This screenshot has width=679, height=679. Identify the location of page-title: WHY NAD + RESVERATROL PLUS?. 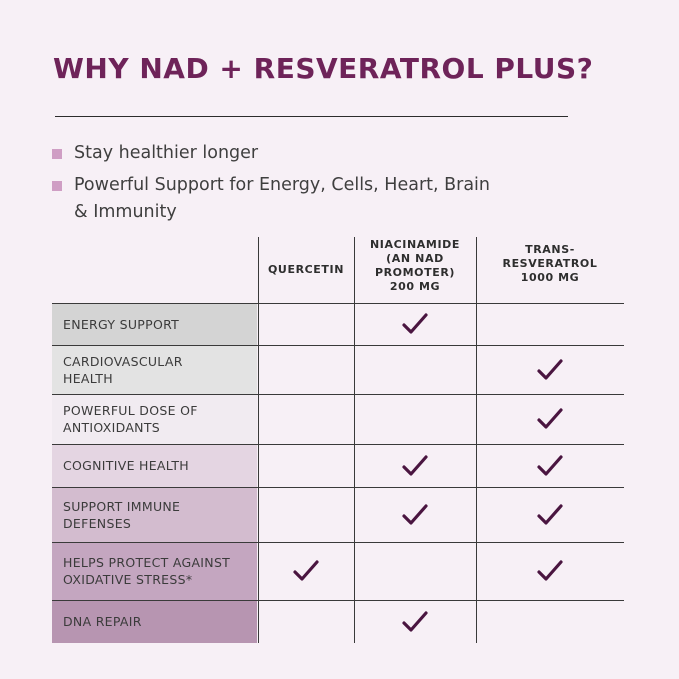
(323, 68).